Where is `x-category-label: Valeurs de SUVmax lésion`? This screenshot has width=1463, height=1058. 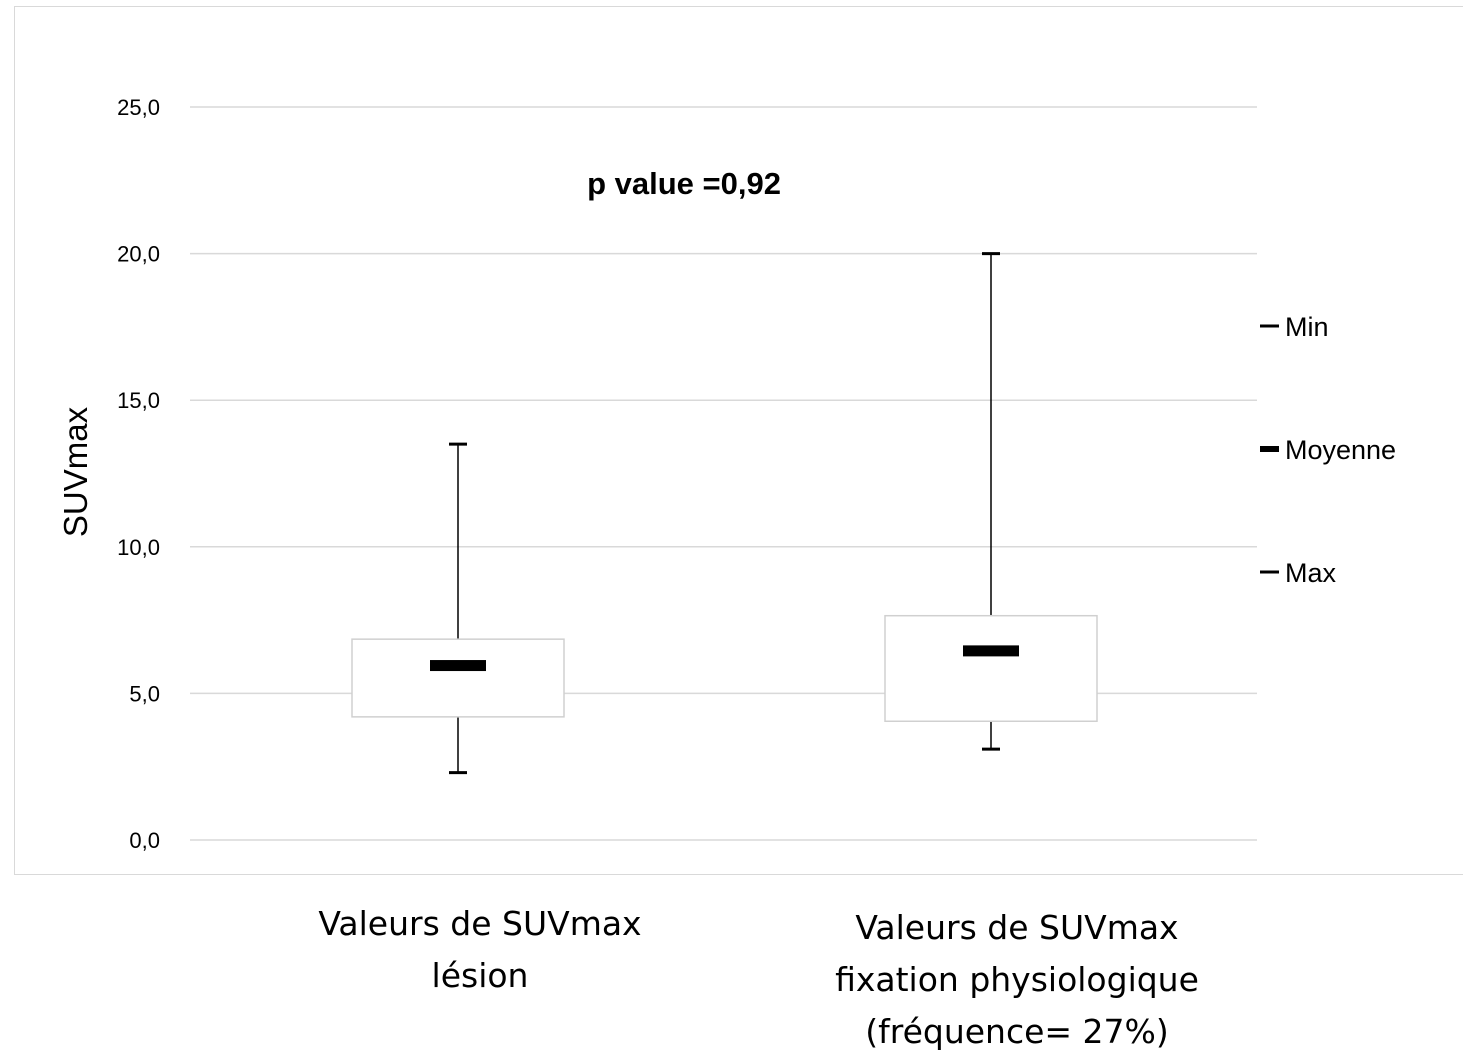 x-category-label: Valeurs de SUVmax lésion is located at coordinates (480, 950).